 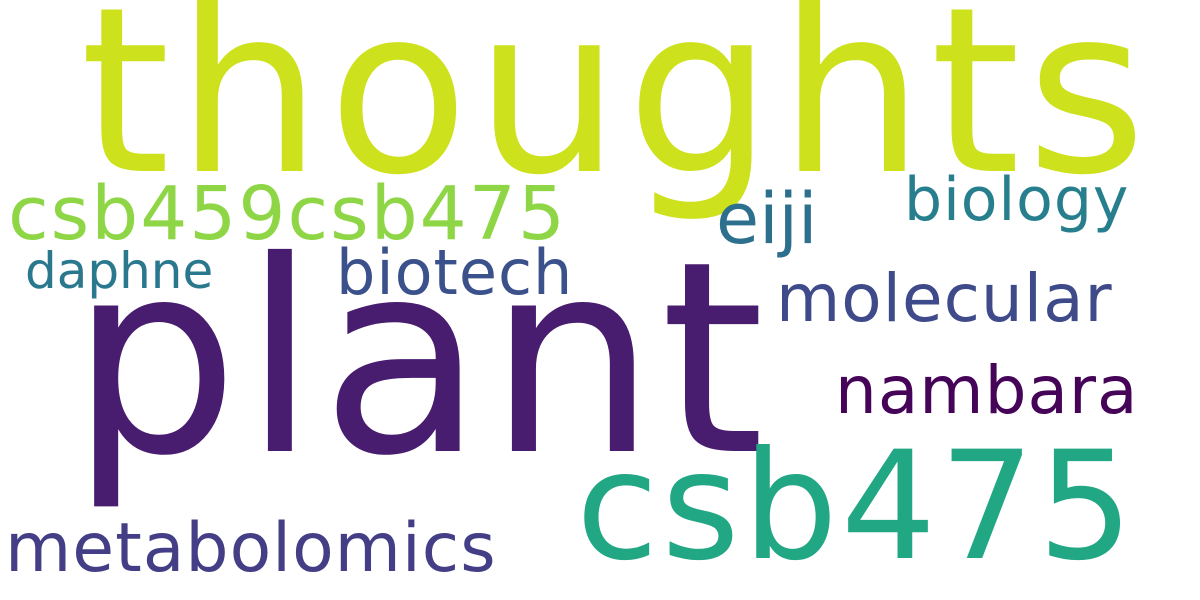 What do you see at coordinates (1017, 200) in the screenshot?
I see `word-biology: biology` at bounding box center [1017, 200].